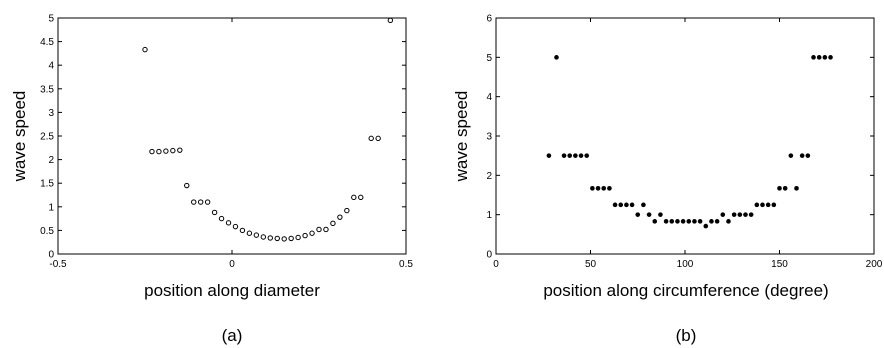  What do you see at coordinates (47, 89) in the screenshot?
I see `y-tick-label-a: 3.5` at bounding box center [47, 89].